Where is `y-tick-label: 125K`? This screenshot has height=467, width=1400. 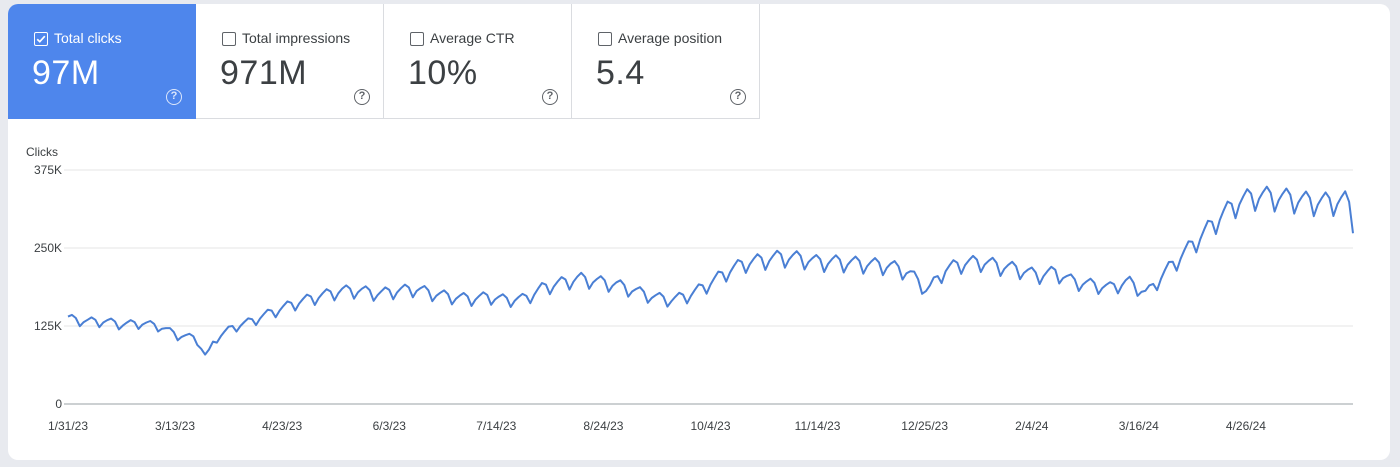 y-tick-label: 125K is located at coordinates (48, 326).